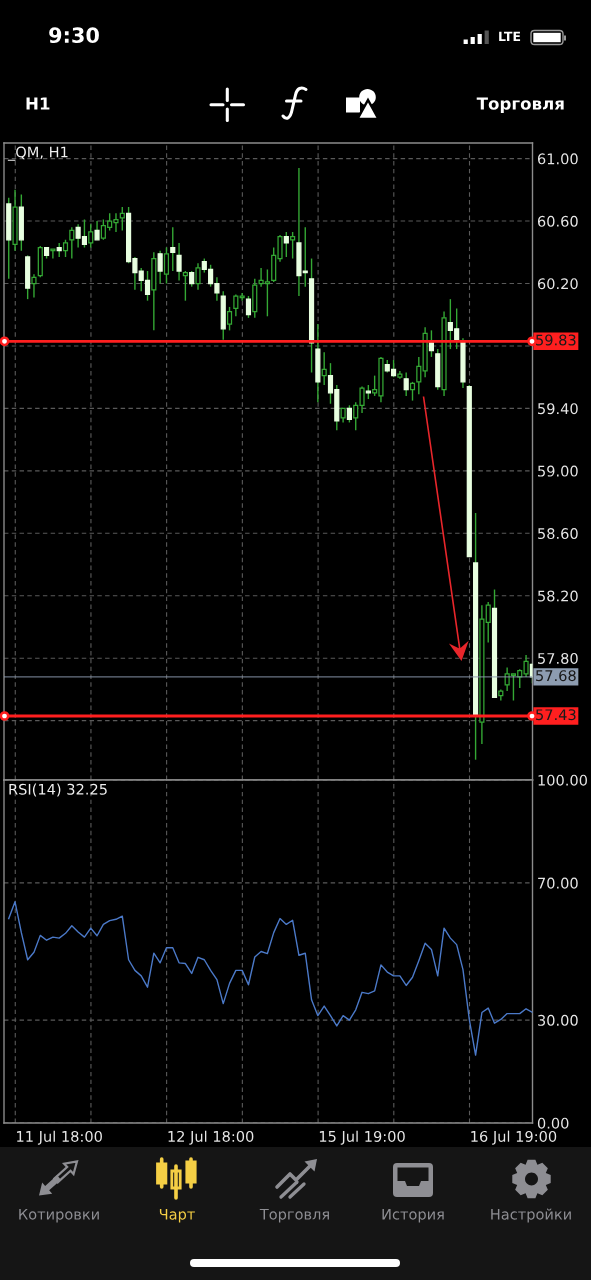 The image size is (591, 1280). What do you see at coordinates (362, 1137) in the screenshot?
I see `x-tick-label: 15 Jul 19:00` at bounding box center [362, 1137].